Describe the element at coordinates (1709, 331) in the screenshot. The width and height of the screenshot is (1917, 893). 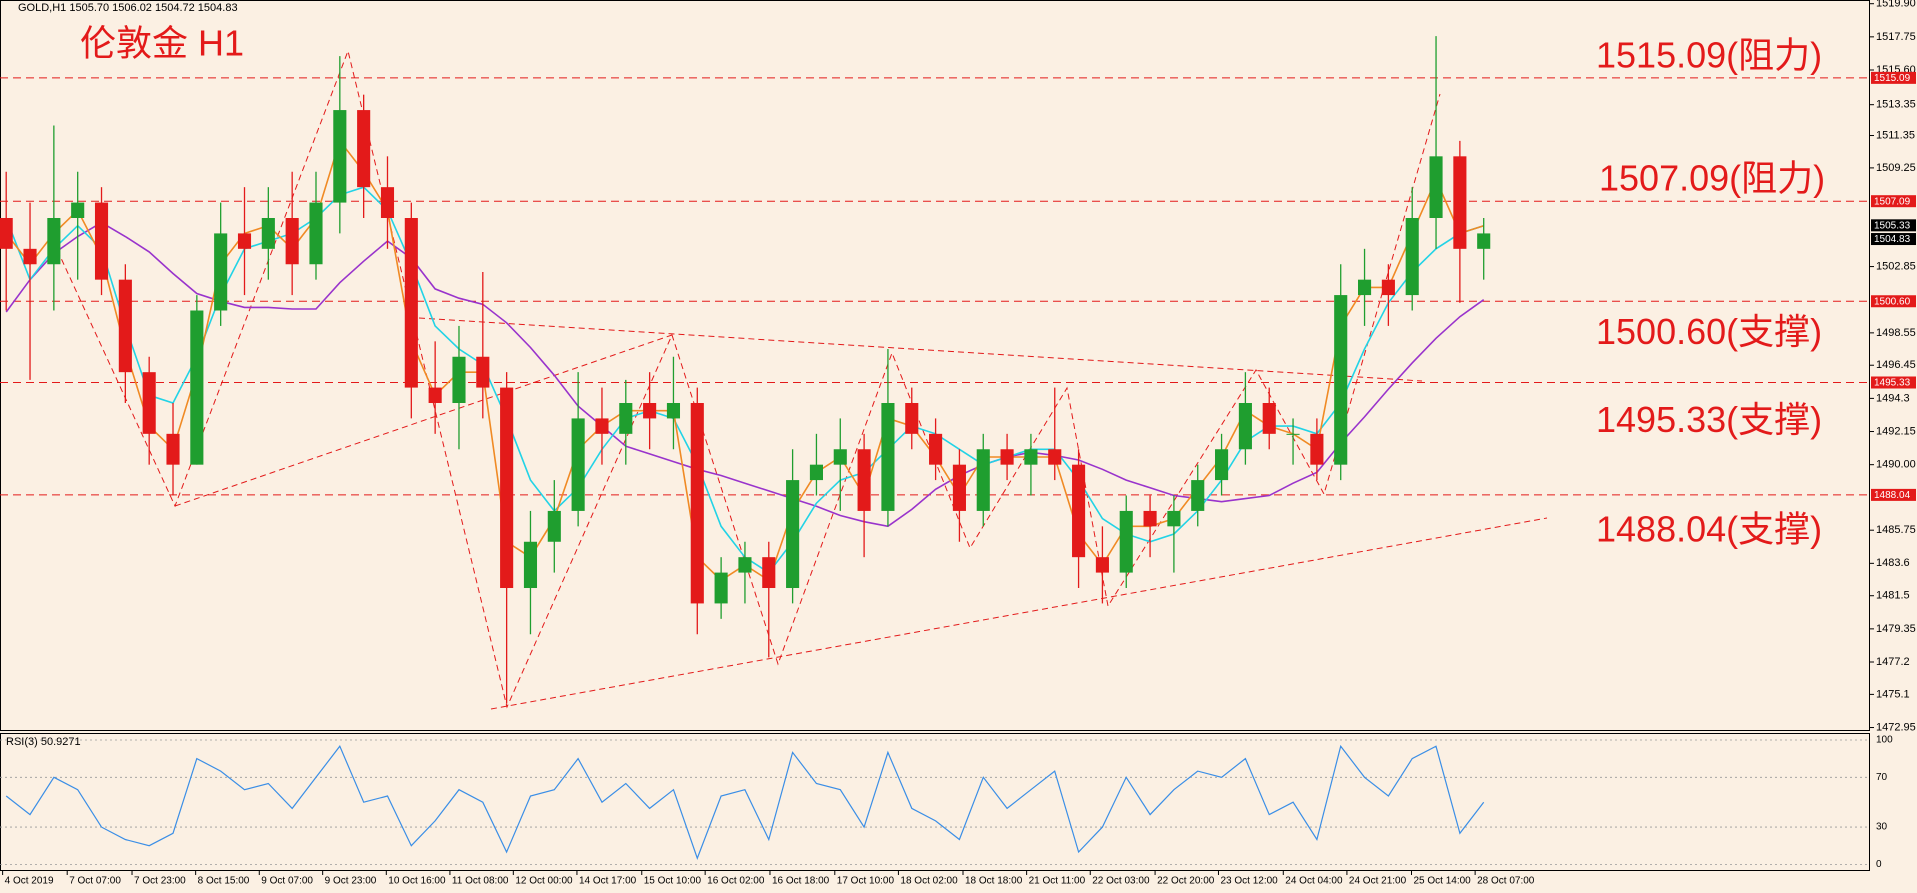
I see `level-annotation: 1500.60(支撑)` at that location.